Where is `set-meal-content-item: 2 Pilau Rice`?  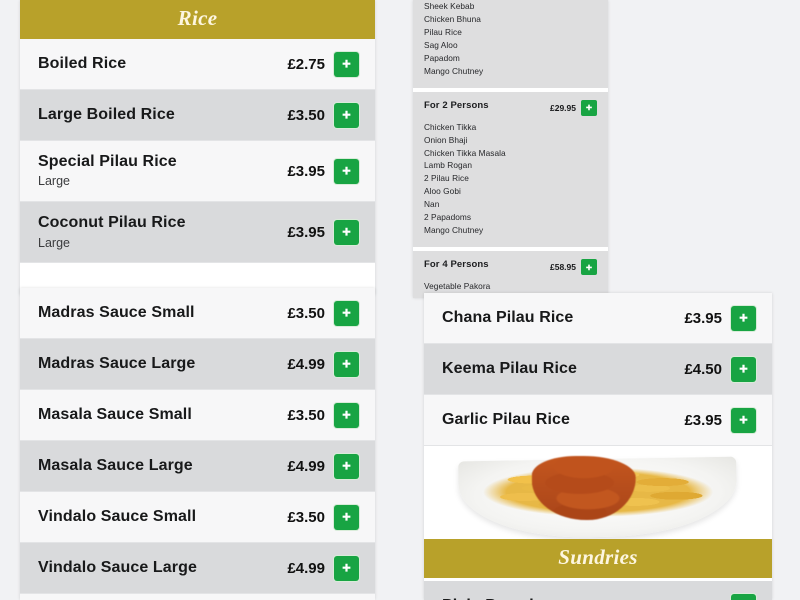
set-meal-content-item: 2 Pilau Rice is located at coordinates (446, 178).